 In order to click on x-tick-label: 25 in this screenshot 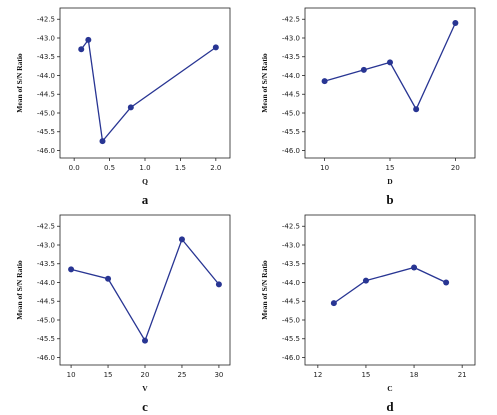, I will do `click(181, 375)`.